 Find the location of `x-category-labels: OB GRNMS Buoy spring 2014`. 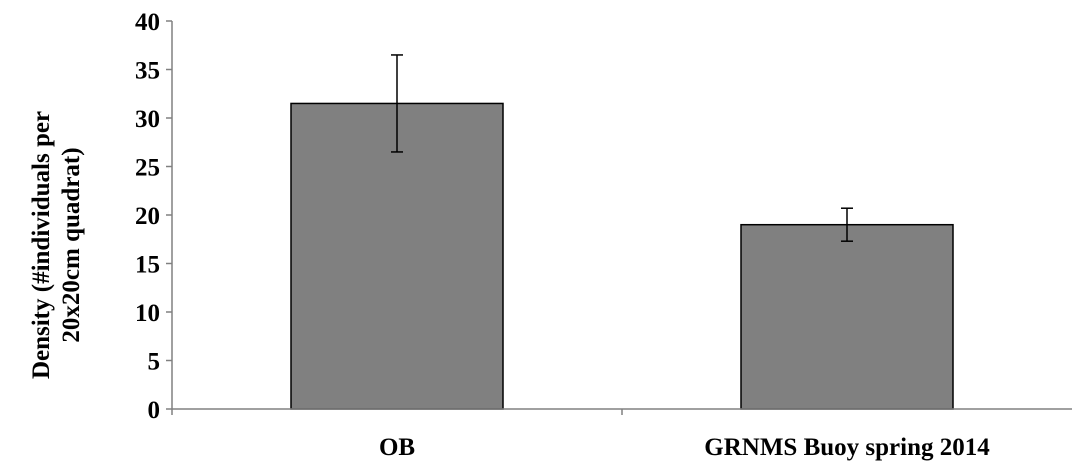

x-category-labels: OB GRNMS Buoy spring 2014 is located at coordinates (684, 447).